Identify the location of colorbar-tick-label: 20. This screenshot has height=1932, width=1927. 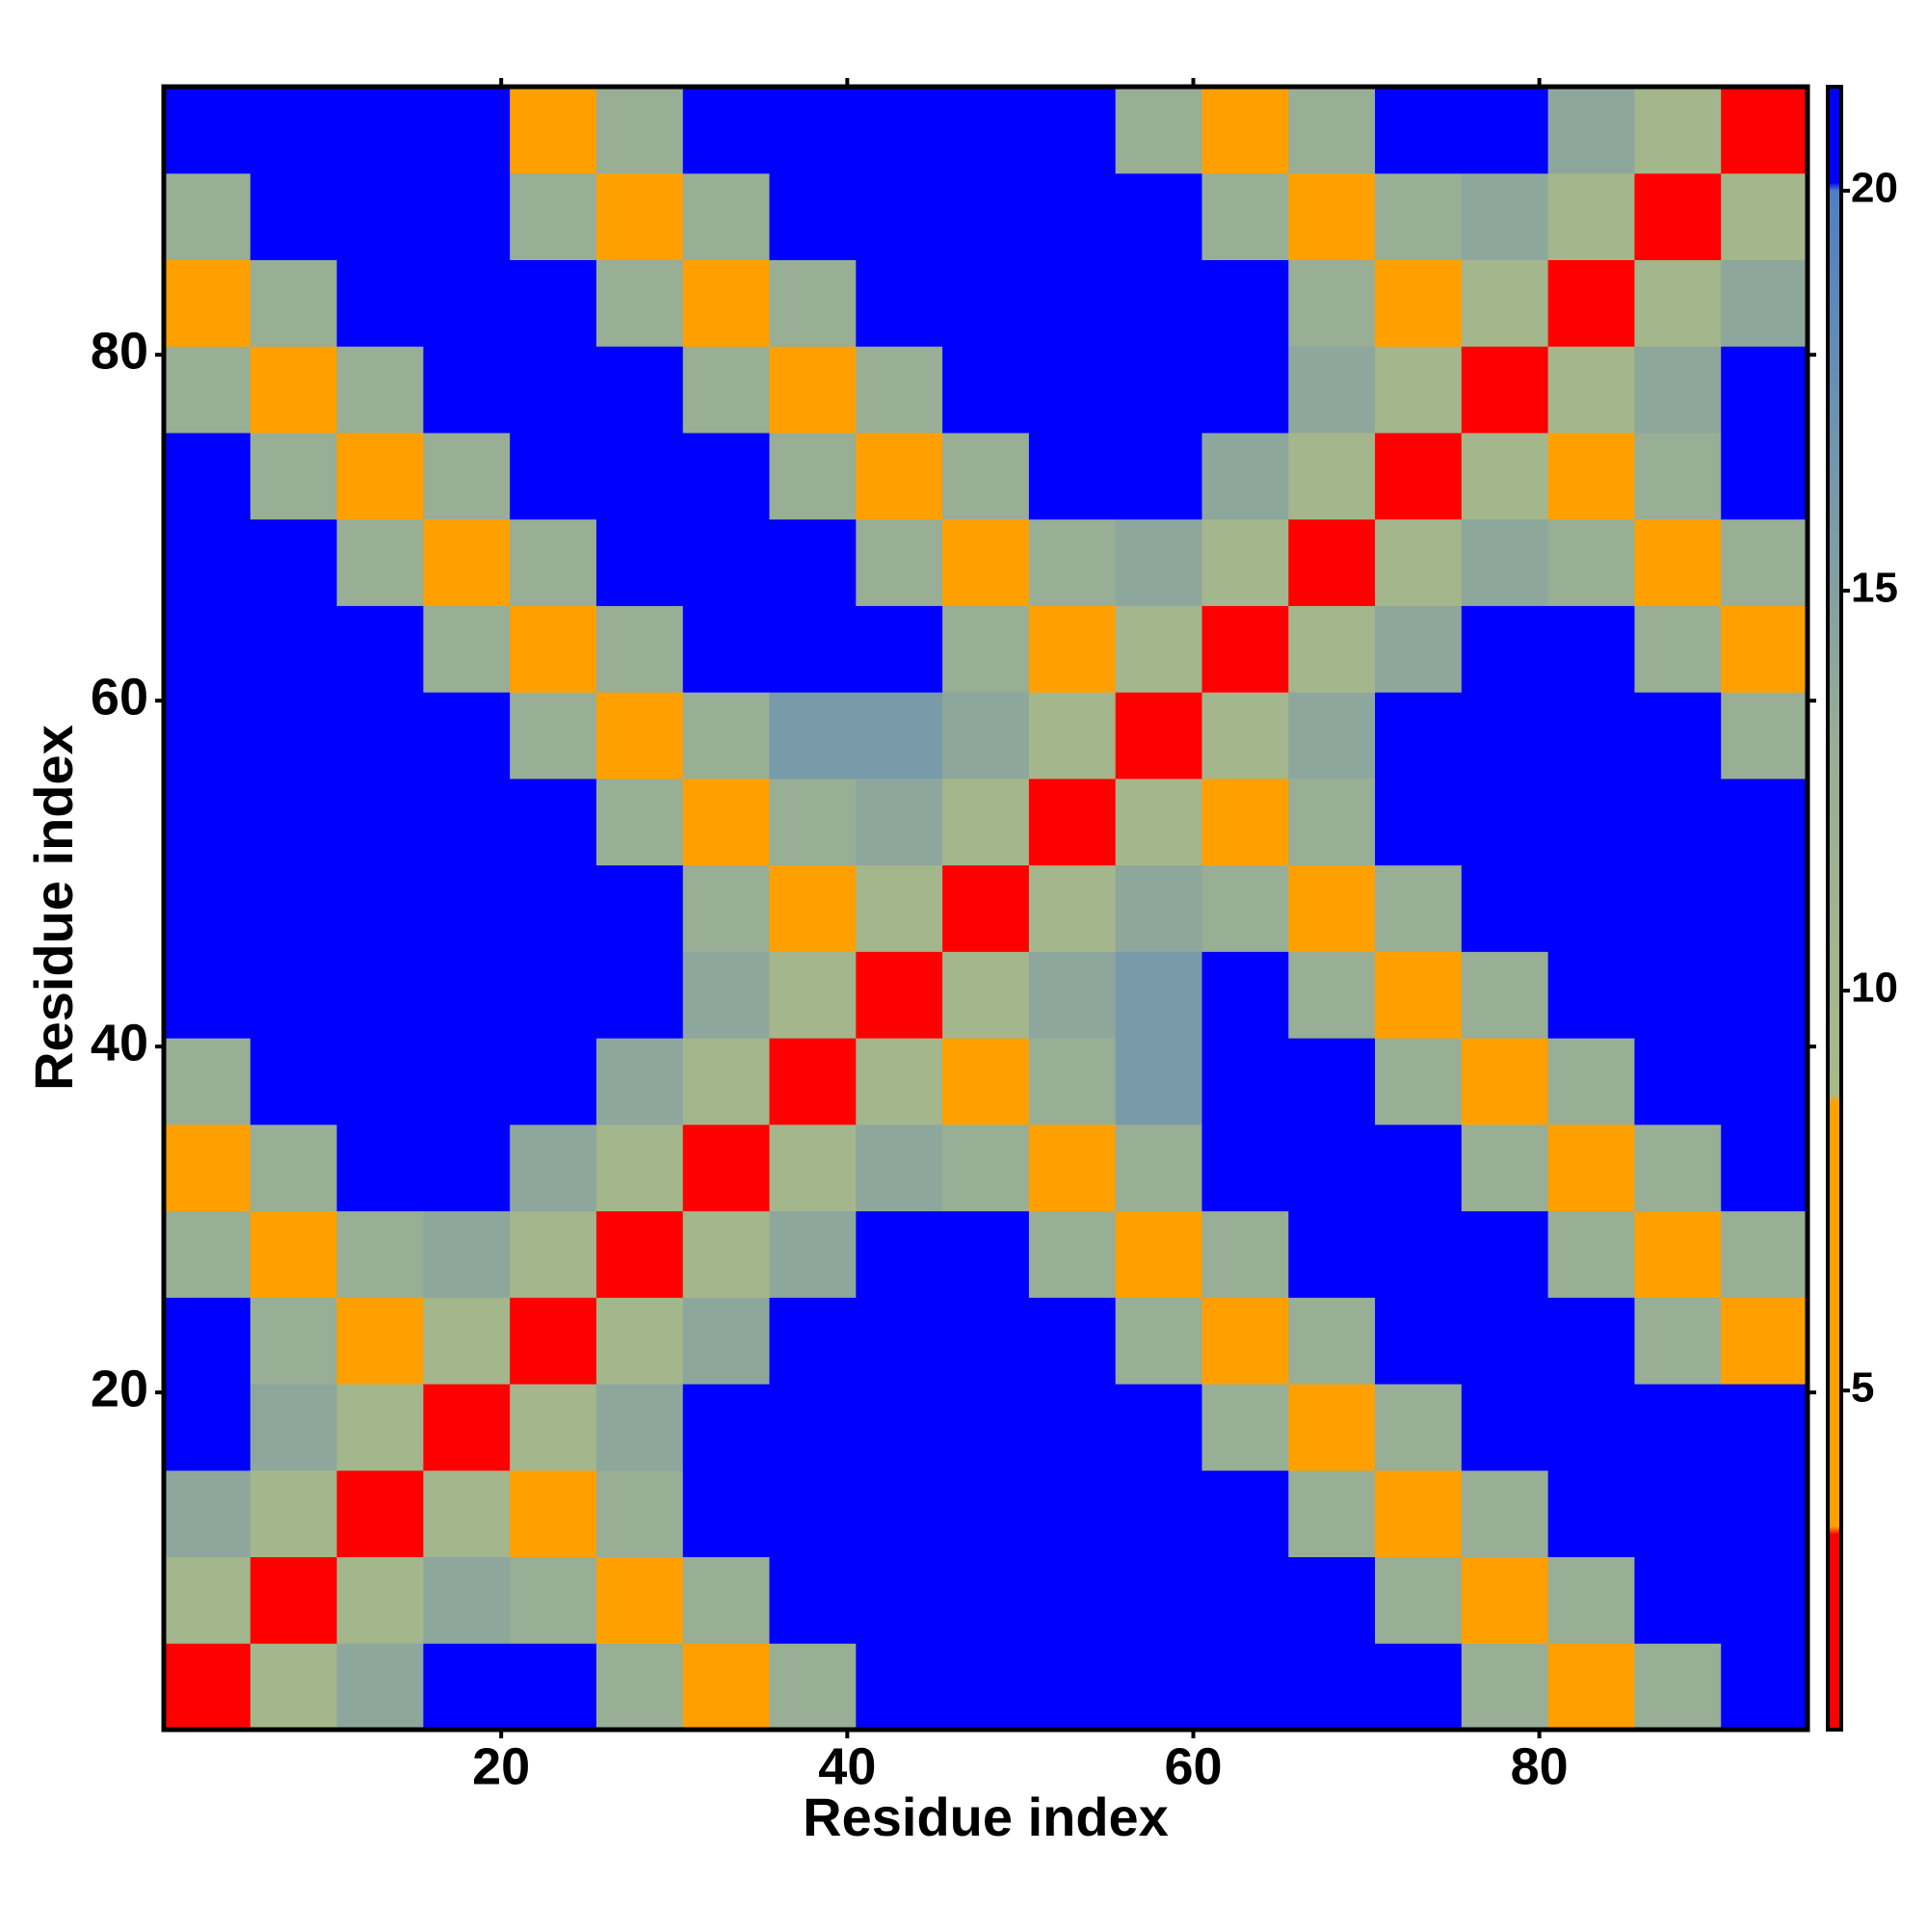
(1874, 188).